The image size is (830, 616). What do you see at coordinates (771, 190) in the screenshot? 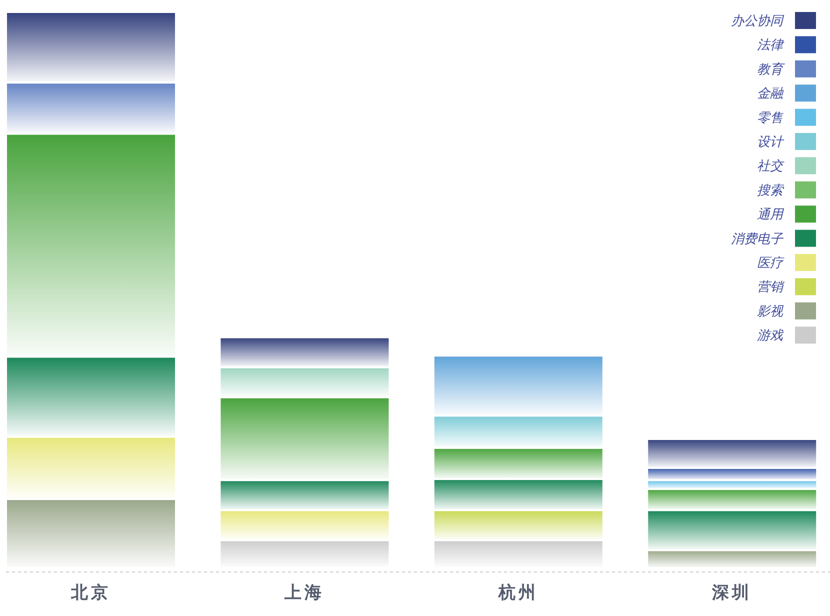
I see `legend-label: 搜索` at bounding box center [771, 190].